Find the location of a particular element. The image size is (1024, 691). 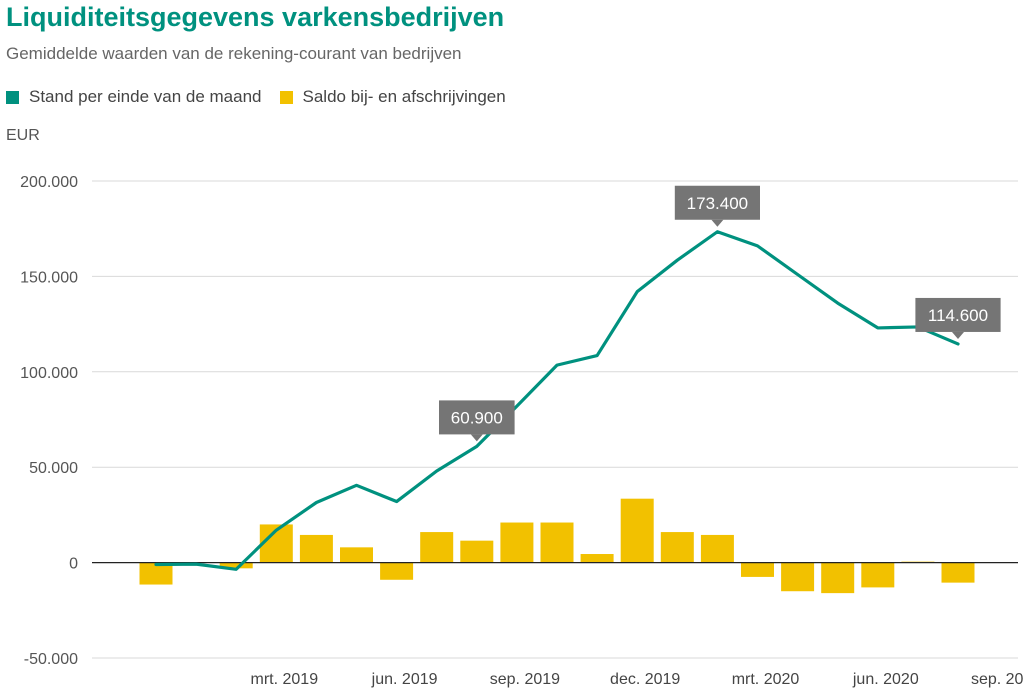

legend-item-stand: Stand per einde van de maand is located at coordinates (134, 97).